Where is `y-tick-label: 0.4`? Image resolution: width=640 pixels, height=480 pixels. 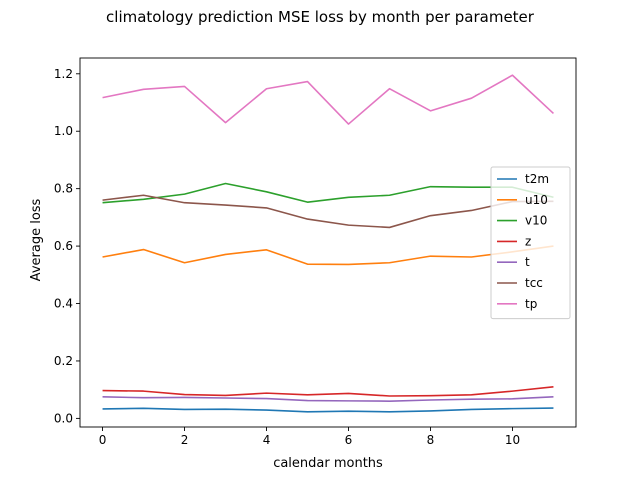 y-tick-label: 0.4 is located at coordinates (63, 304).